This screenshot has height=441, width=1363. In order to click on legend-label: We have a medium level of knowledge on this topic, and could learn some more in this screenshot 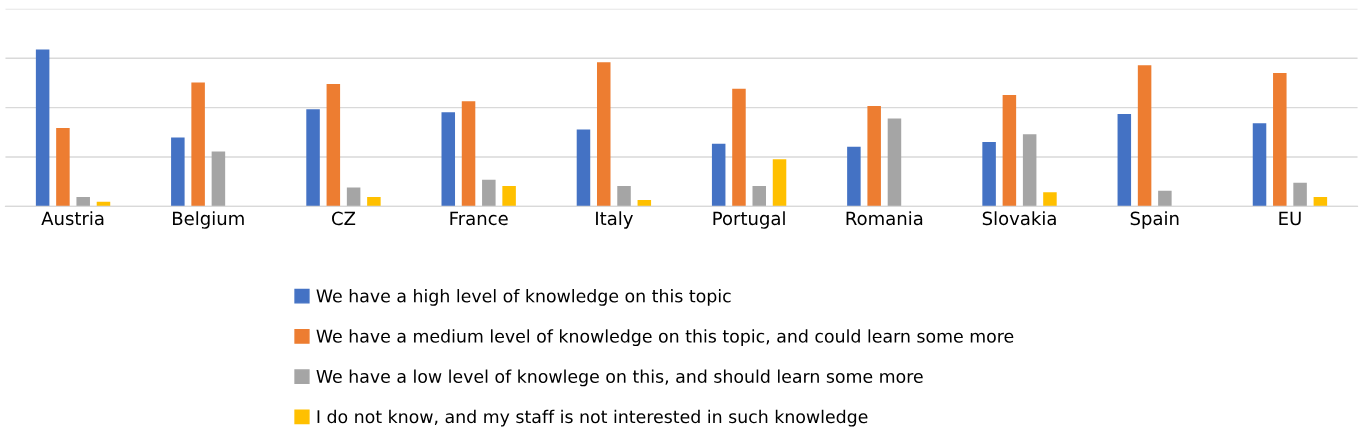, I will do `click(665, 338)`.